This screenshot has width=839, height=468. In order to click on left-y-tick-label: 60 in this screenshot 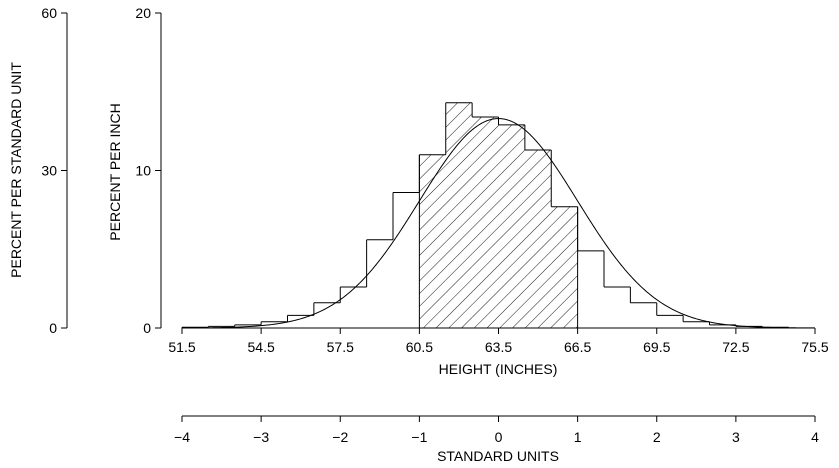, I will do `click(49, 13)`.